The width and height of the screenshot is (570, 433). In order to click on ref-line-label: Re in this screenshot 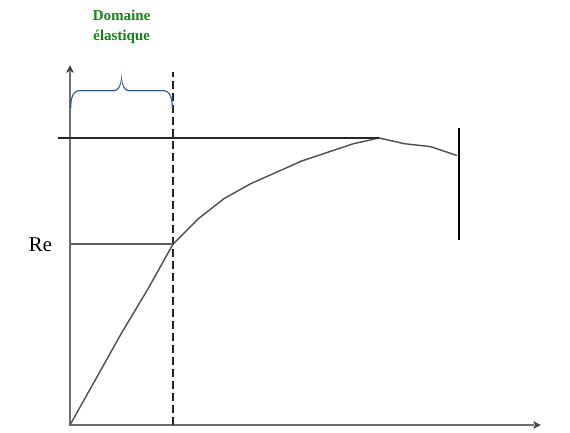, I will do `click(40, 244)`.